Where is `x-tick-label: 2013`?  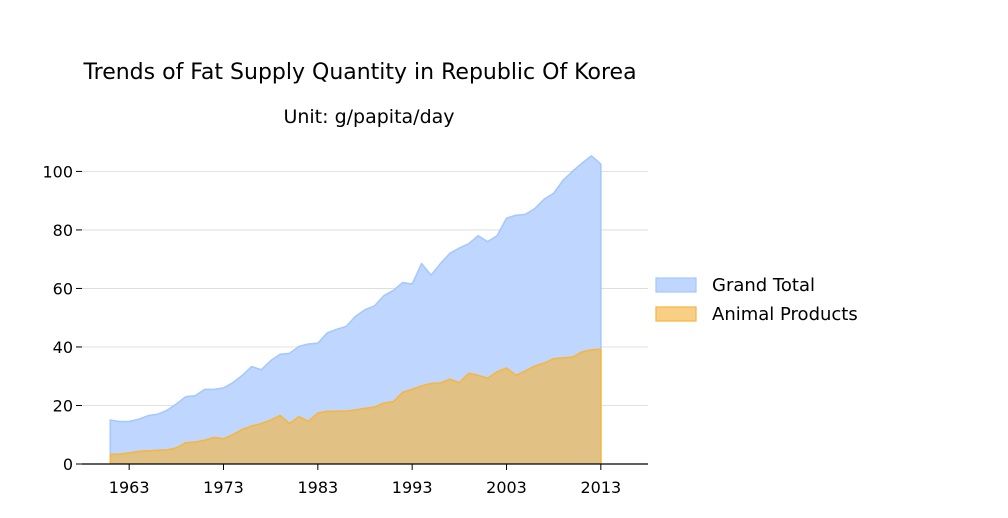
x-tick-label: 2013 is located at coordinates (600, 487).